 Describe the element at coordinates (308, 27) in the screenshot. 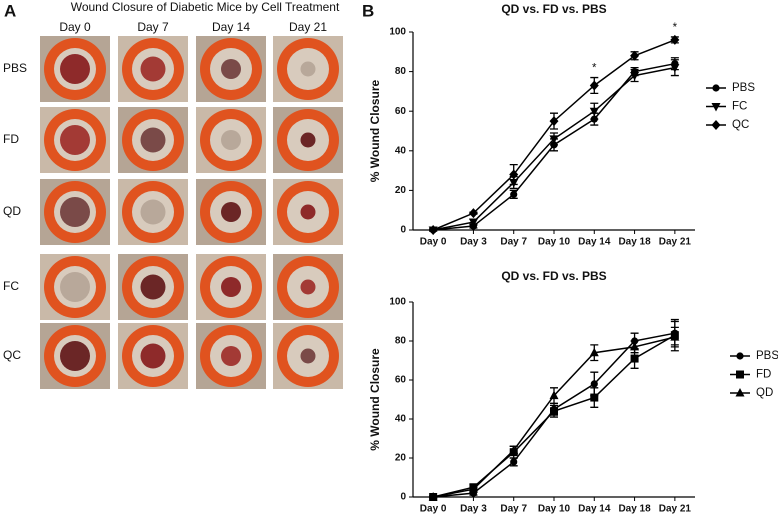

I see `column-header: Day 21` at that location.